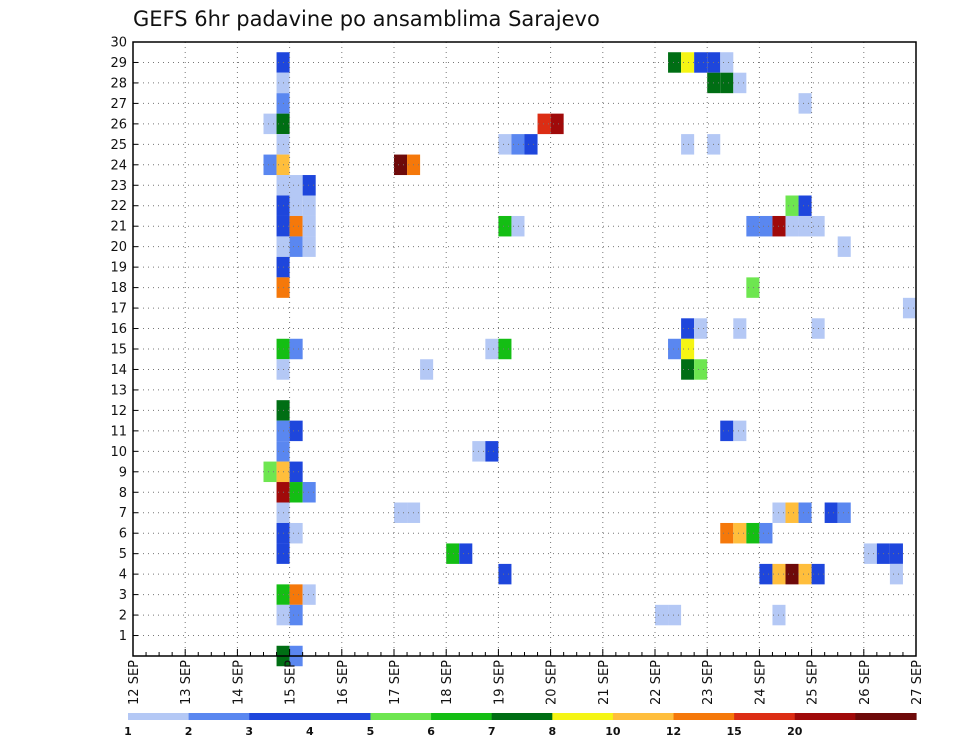 The width and height of the screenshot is (960, 742). Describe the element at coordinates (118, 124) in the screenshot. I see `y-tick-label: 26` at that location.